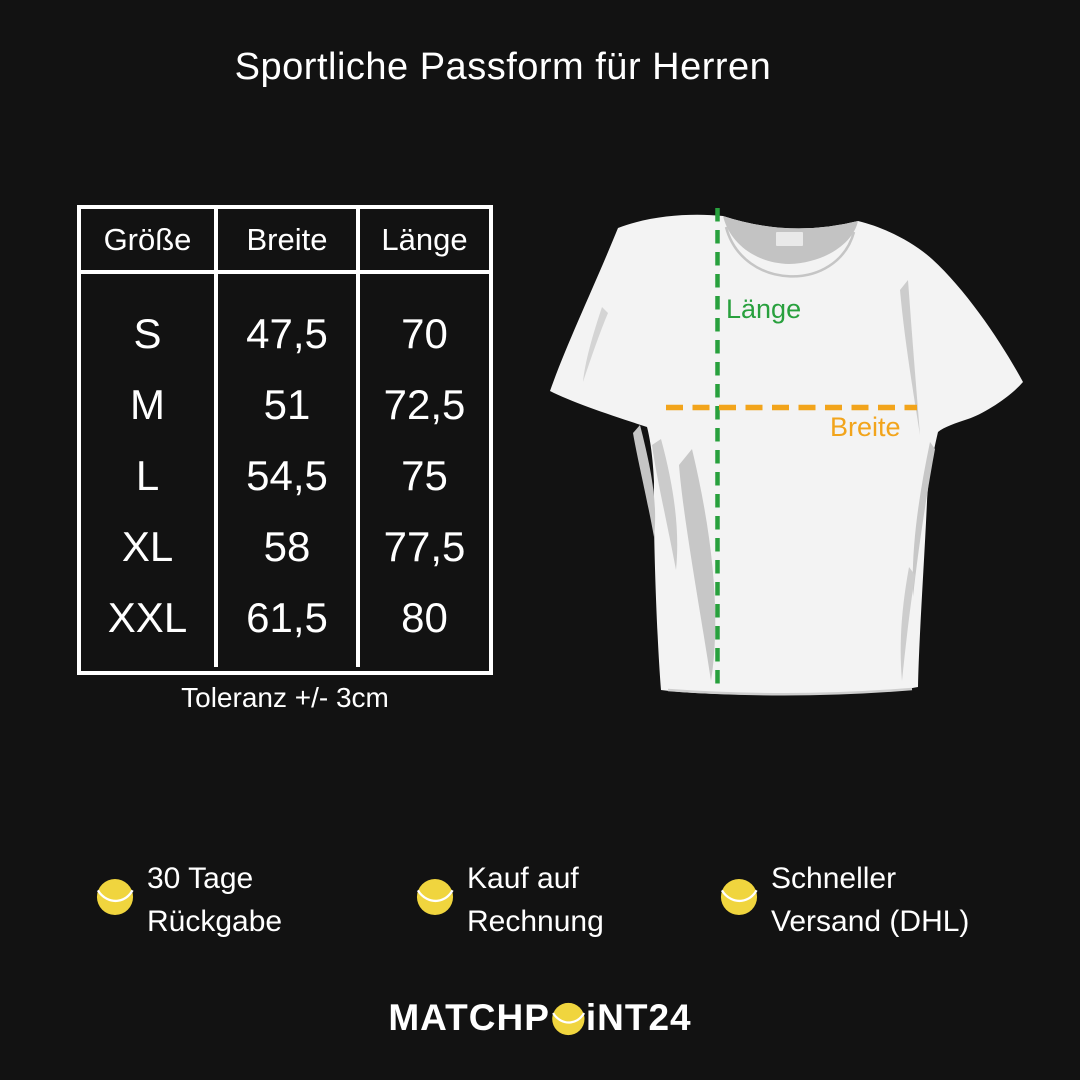 The image size is (1080, 1080). What do you see at coordinates (790, 691) in the screenshot?
I see `hem-shade` at bounding box center [790, 691].